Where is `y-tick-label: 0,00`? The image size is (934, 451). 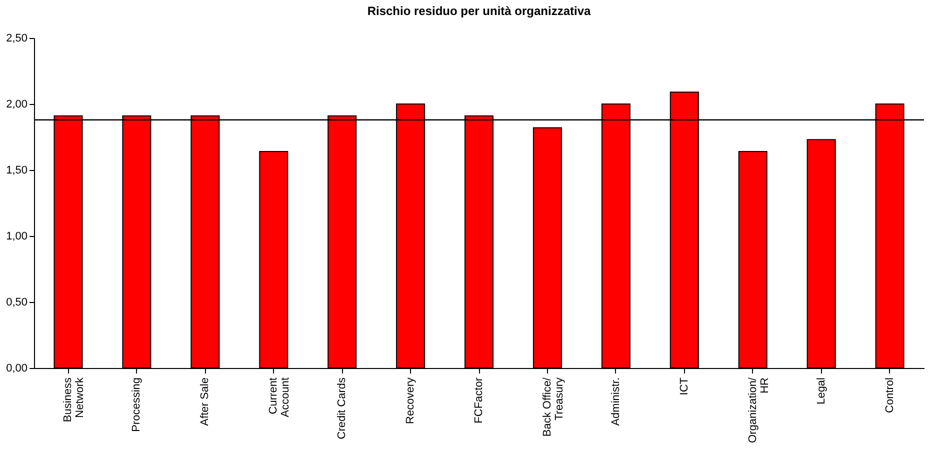
y-tick-label: 0,00 is located at coordinates (17, 368).